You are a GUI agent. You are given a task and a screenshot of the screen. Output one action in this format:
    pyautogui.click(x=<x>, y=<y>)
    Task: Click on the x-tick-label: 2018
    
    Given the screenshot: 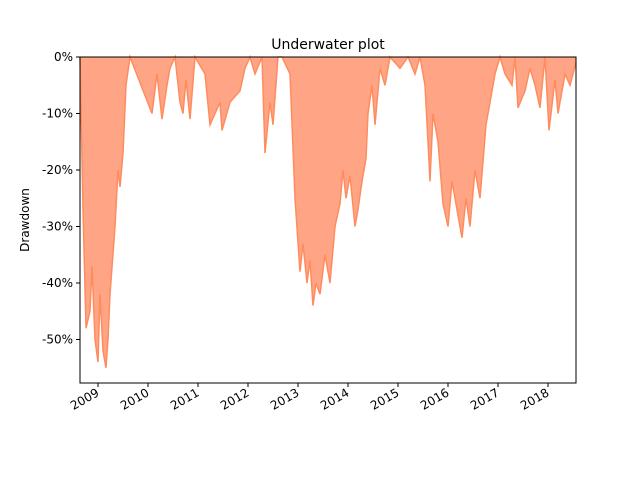 What is the action you would take?
    pyautogui.click(x=534, y=398)
    